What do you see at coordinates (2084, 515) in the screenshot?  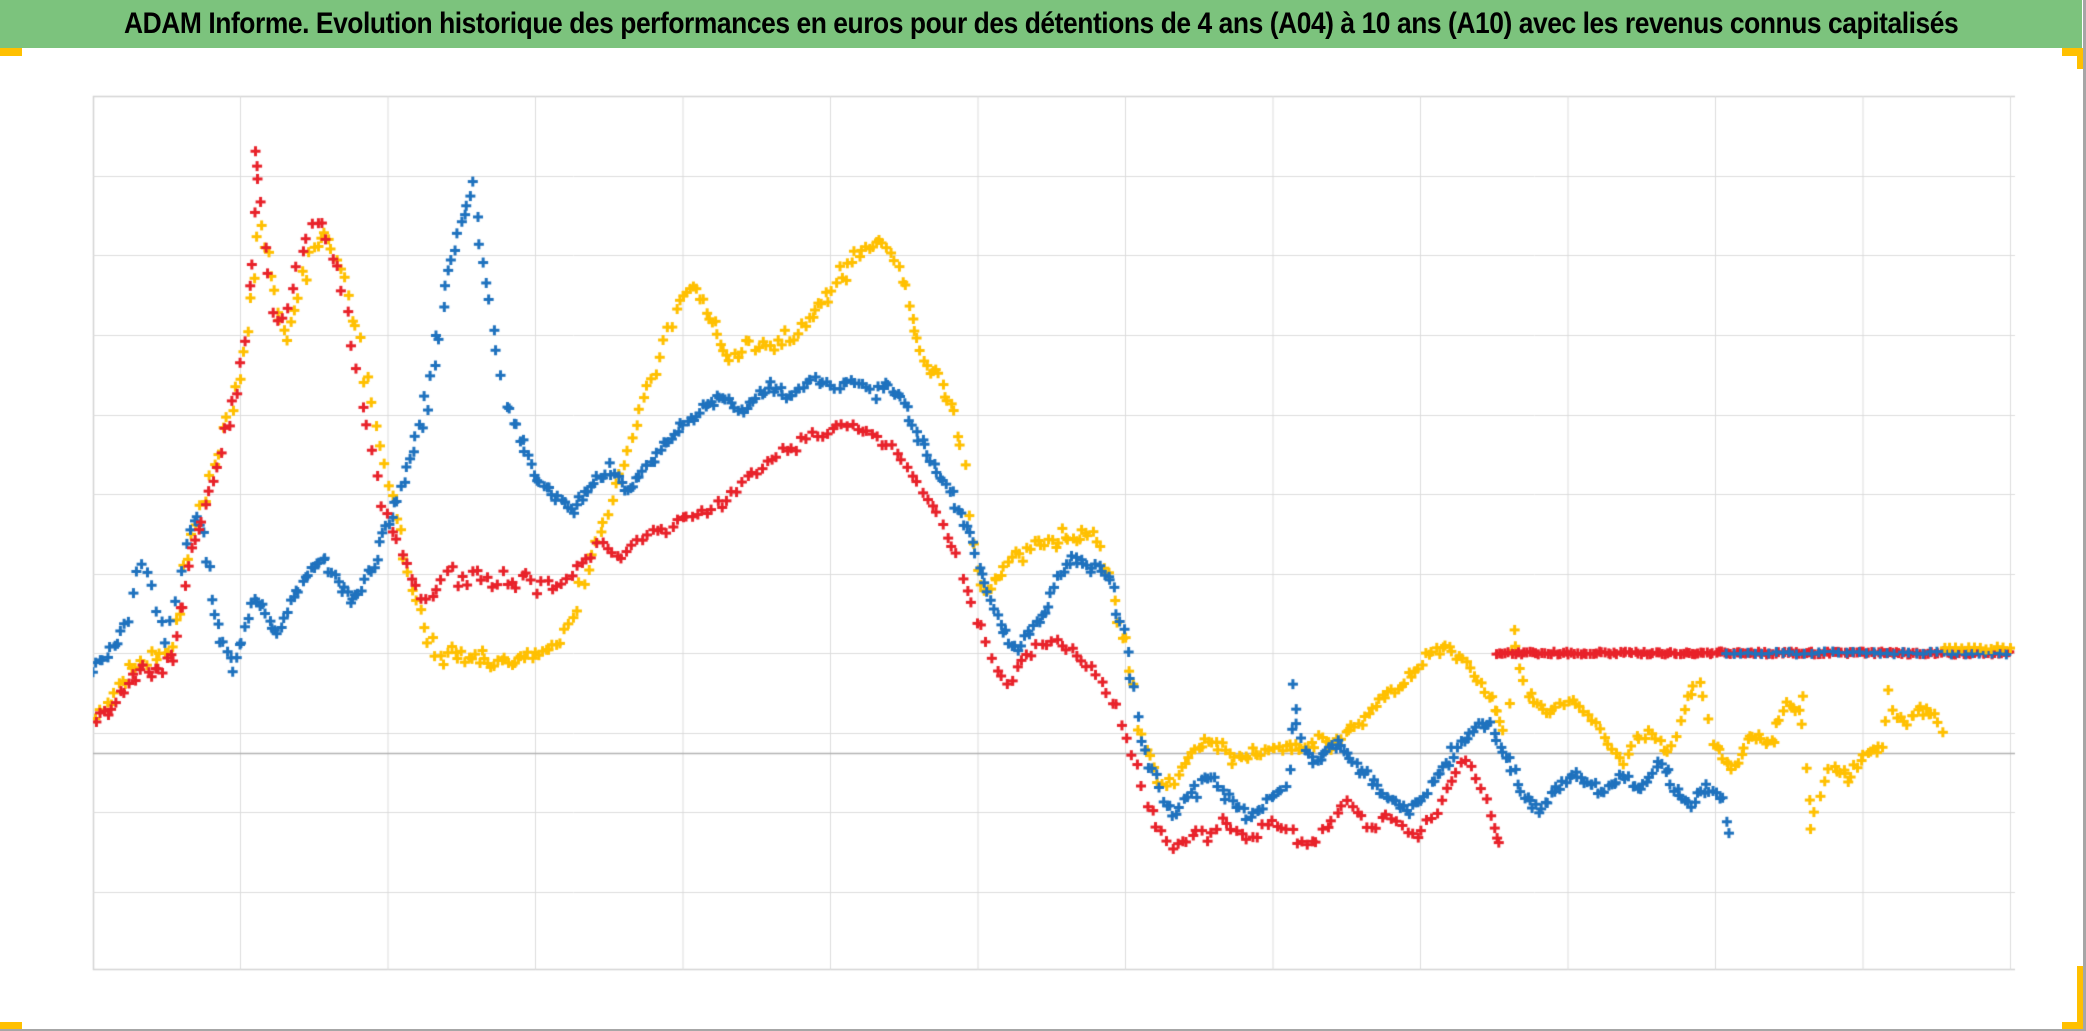 I see `slide-edge-right` at bounding box center [2084, 515].